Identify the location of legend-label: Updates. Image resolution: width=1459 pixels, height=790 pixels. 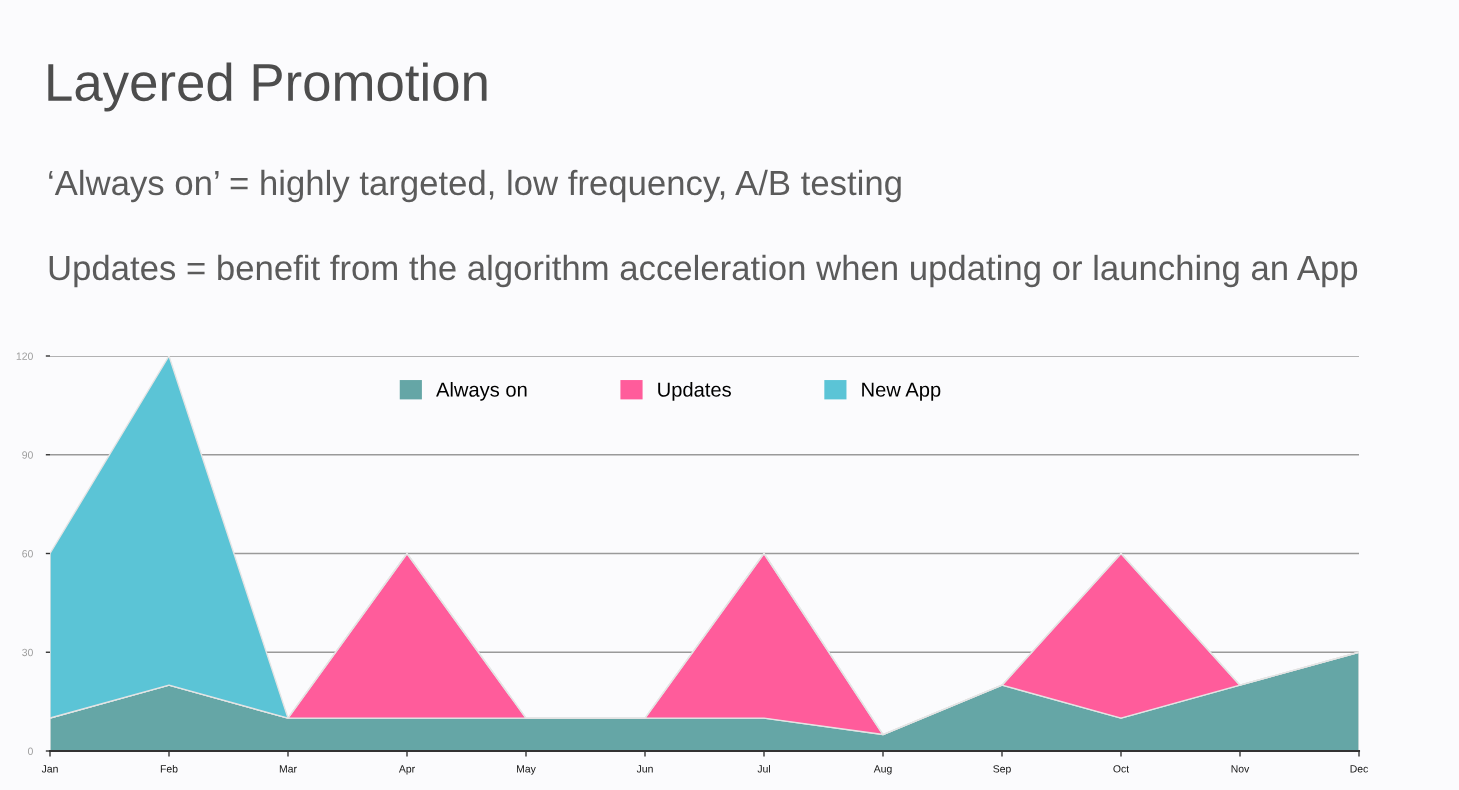
(694, 391).